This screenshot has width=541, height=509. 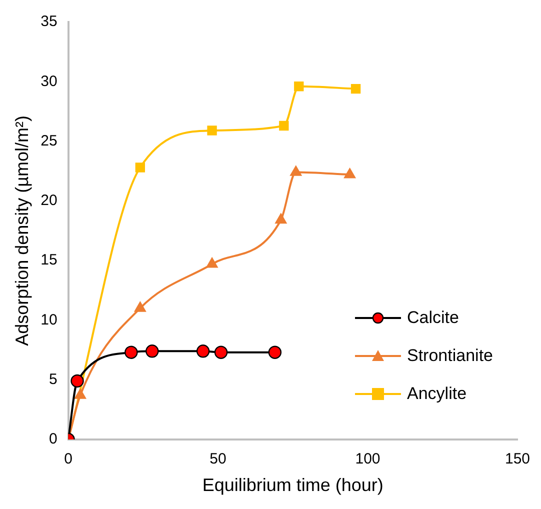 I want to click on x-tick-label: 150, so click(x=517, y=459).